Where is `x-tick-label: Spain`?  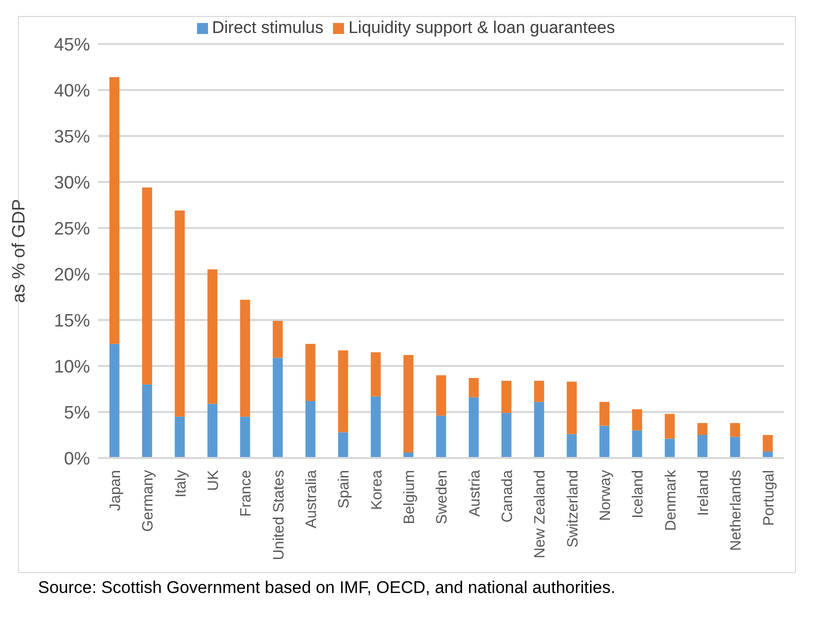
x-tick-label: Spain is located at coordinates (344, 489).